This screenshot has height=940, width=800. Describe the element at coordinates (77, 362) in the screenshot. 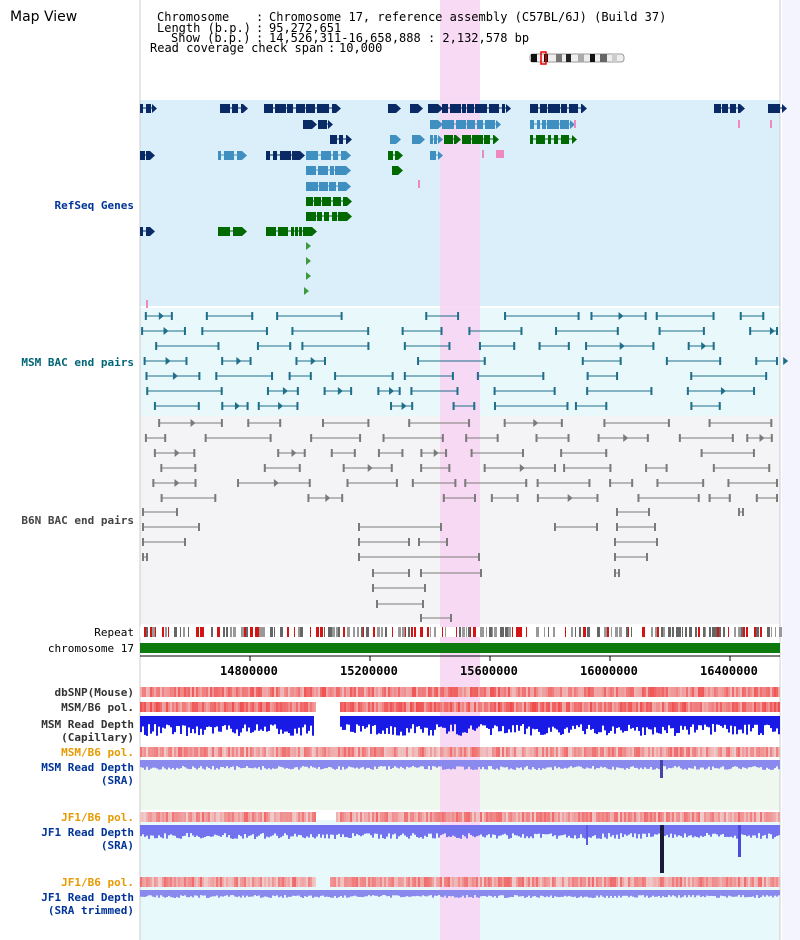

I see `track-label-msm-bac: MSM BAC end pairs` at that location.